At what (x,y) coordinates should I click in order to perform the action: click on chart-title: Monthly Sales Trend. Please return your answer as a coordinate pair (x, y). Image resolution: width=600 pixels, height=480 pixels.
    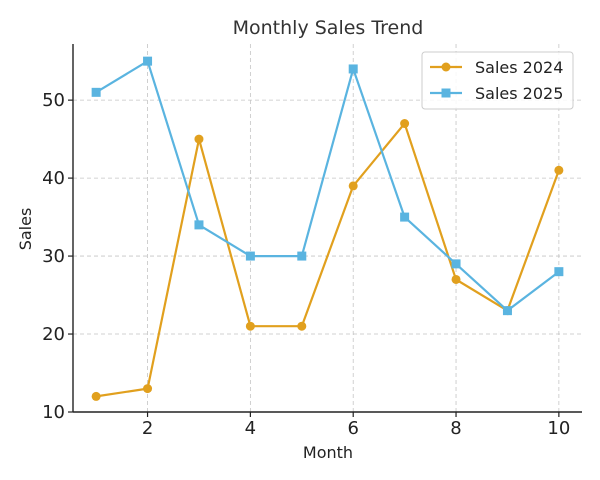
    Looking at the image, I should click on (328, 28).